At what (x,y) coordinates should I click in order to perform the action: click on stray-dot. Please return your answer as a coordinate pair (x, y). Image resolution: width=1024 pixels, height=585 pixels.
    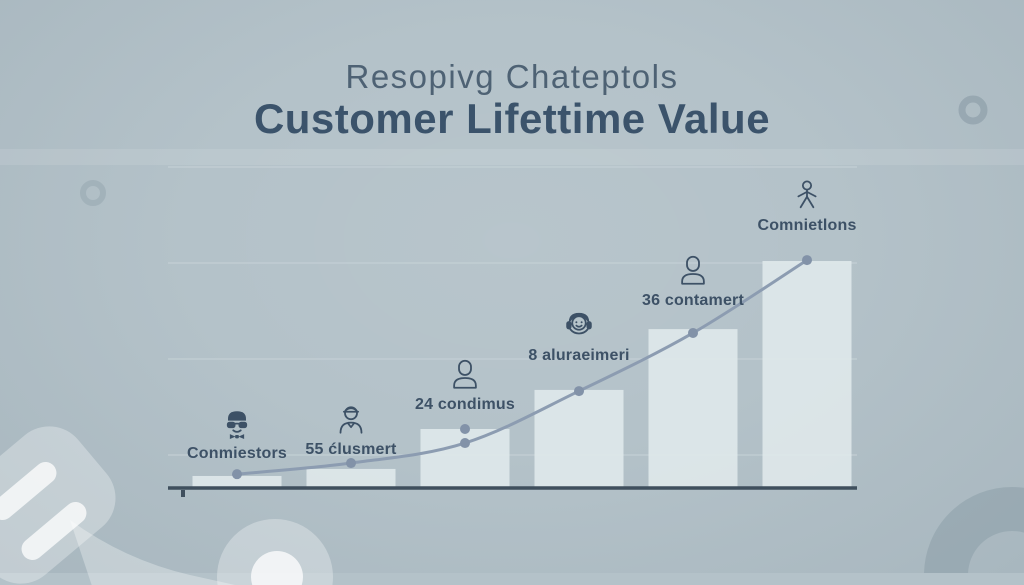
    Looking at the image, I should click on (465, 428).